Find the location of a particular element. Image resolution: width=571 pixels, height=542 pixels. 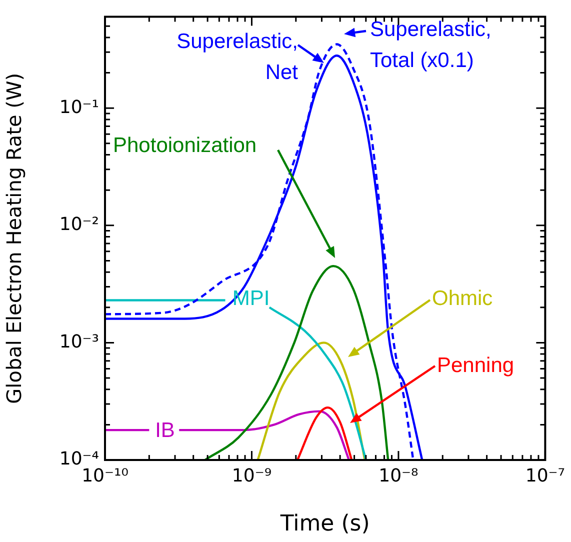

text: Penning is located at coordinates (475, 365).